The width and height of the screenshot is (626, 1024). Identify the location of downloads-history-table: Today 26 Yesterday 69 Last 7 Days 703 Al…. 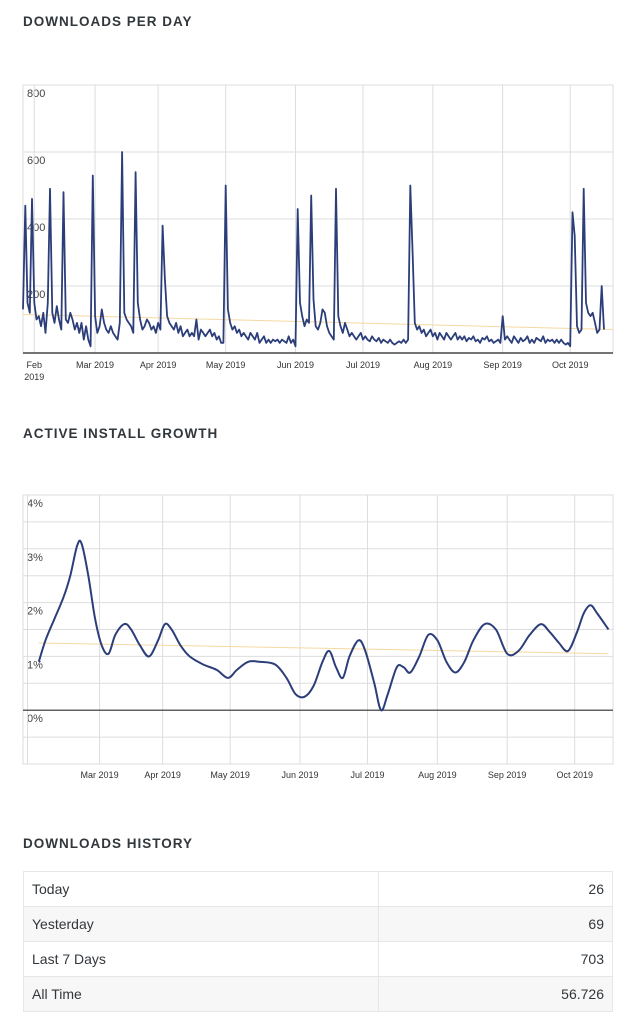
(317, 941).